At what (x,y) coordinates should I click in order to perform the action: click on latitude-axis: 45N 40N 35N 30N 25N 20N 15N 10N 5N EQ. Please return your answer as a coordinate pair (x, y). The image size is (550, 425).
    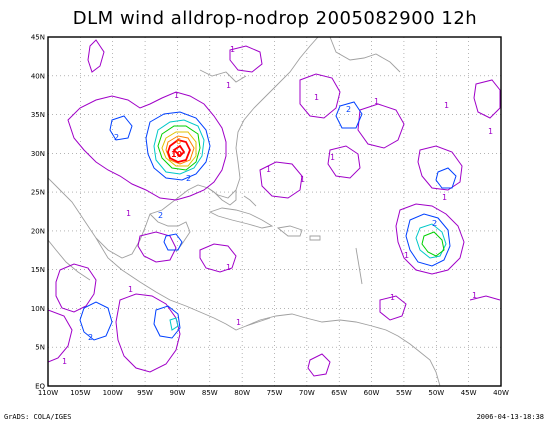
    Looking at the image, I should click on (38, 212).